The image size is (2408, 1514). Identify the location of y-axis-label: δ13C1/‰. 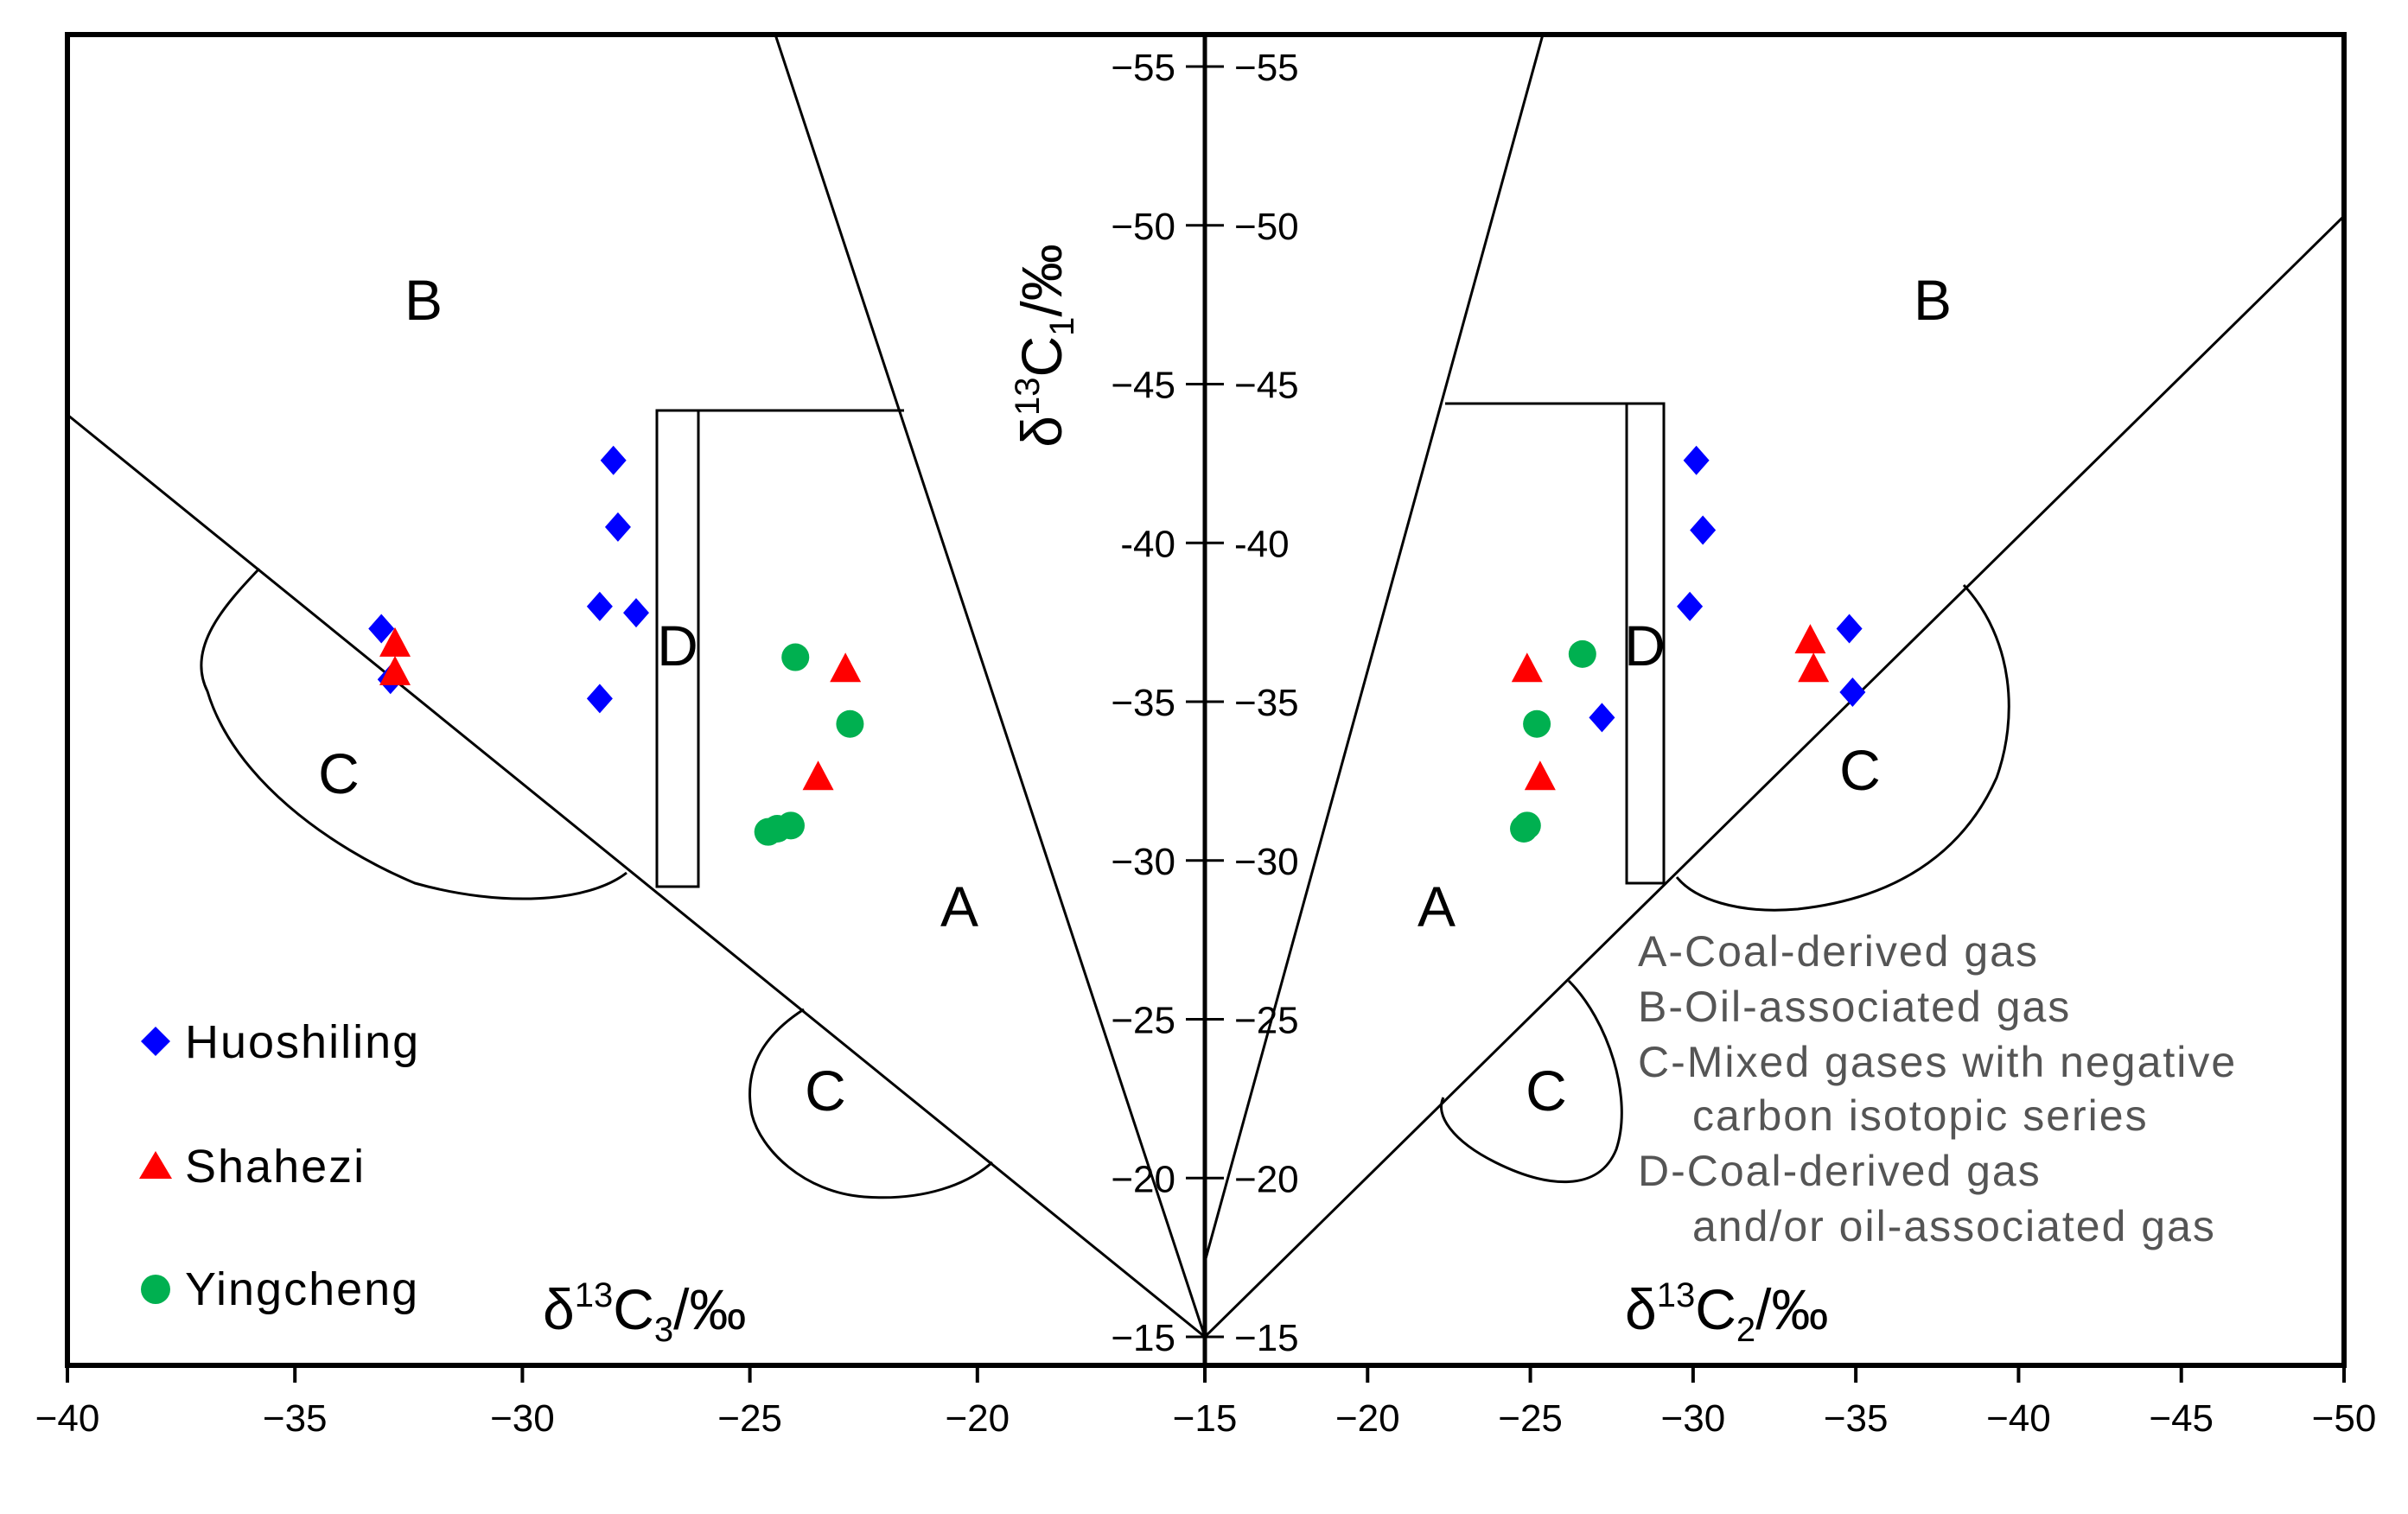
(1045, 346).